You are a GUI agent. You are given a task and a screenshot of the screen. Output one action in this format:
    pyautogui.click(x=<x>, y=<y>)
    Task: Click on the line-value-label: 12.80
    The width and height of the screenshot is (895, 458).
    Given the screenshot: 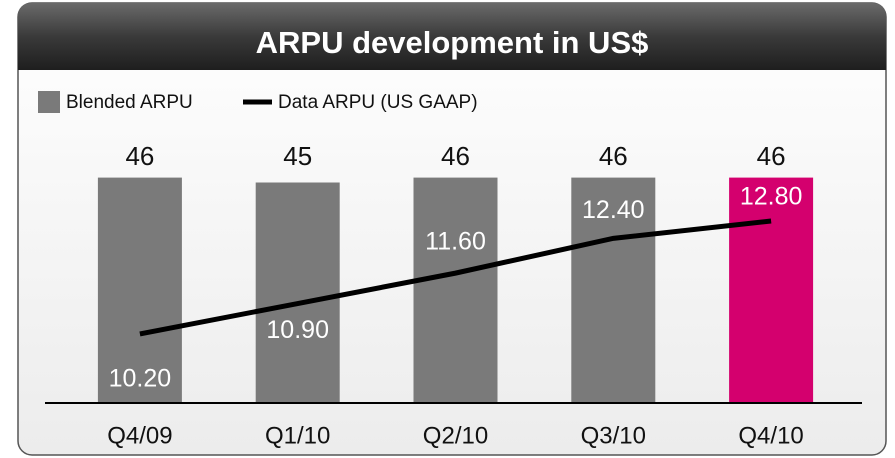 What is the action you would take?
    pyautogui.click(x=771, y=197)
    